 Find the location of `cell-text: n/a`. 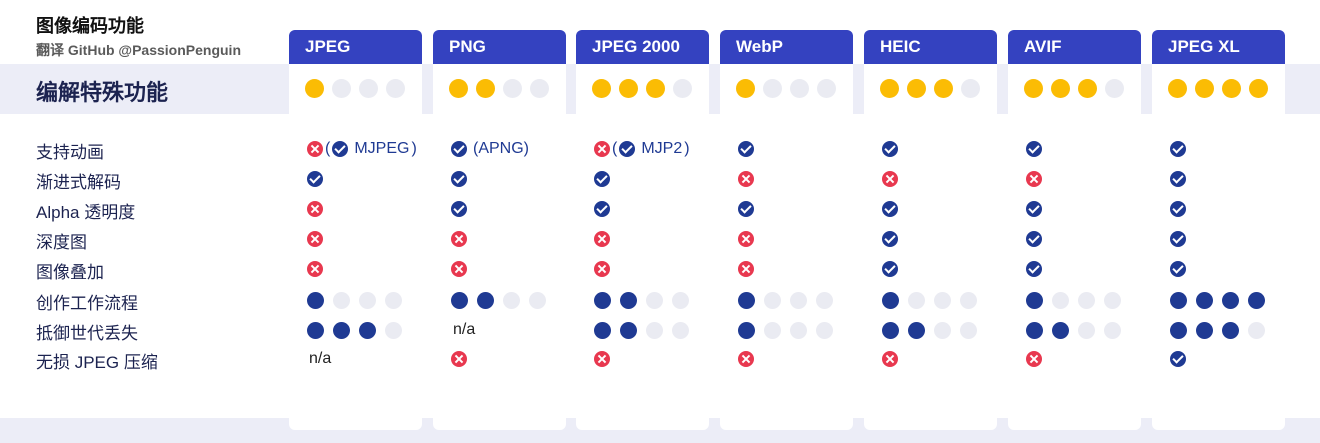

cell-text: n/a is located at coordinates (320, 358).